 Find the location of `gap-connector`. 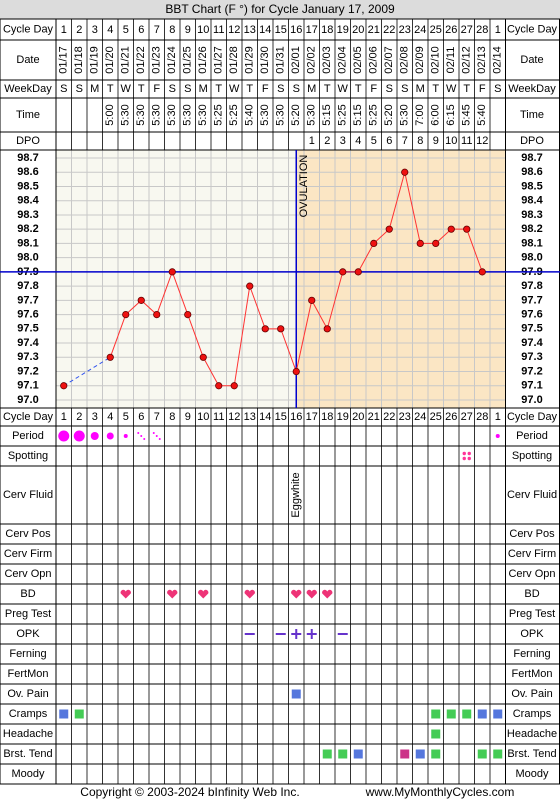

gap-connector is located at coordinates (87, 371).